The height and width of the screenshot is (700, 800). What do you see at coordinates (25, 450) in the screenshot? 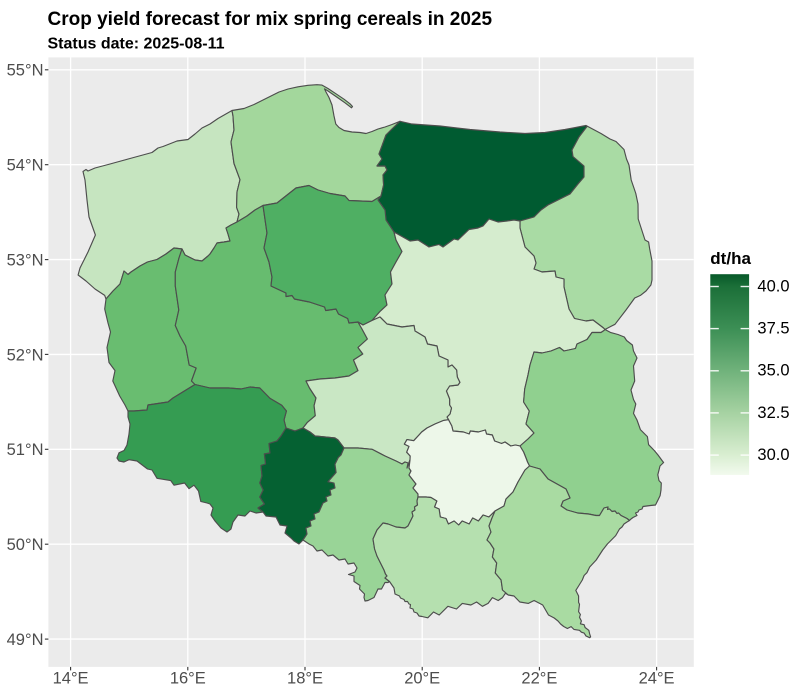
I see `svg-text: 51°N` at bounding box center [25, 450].